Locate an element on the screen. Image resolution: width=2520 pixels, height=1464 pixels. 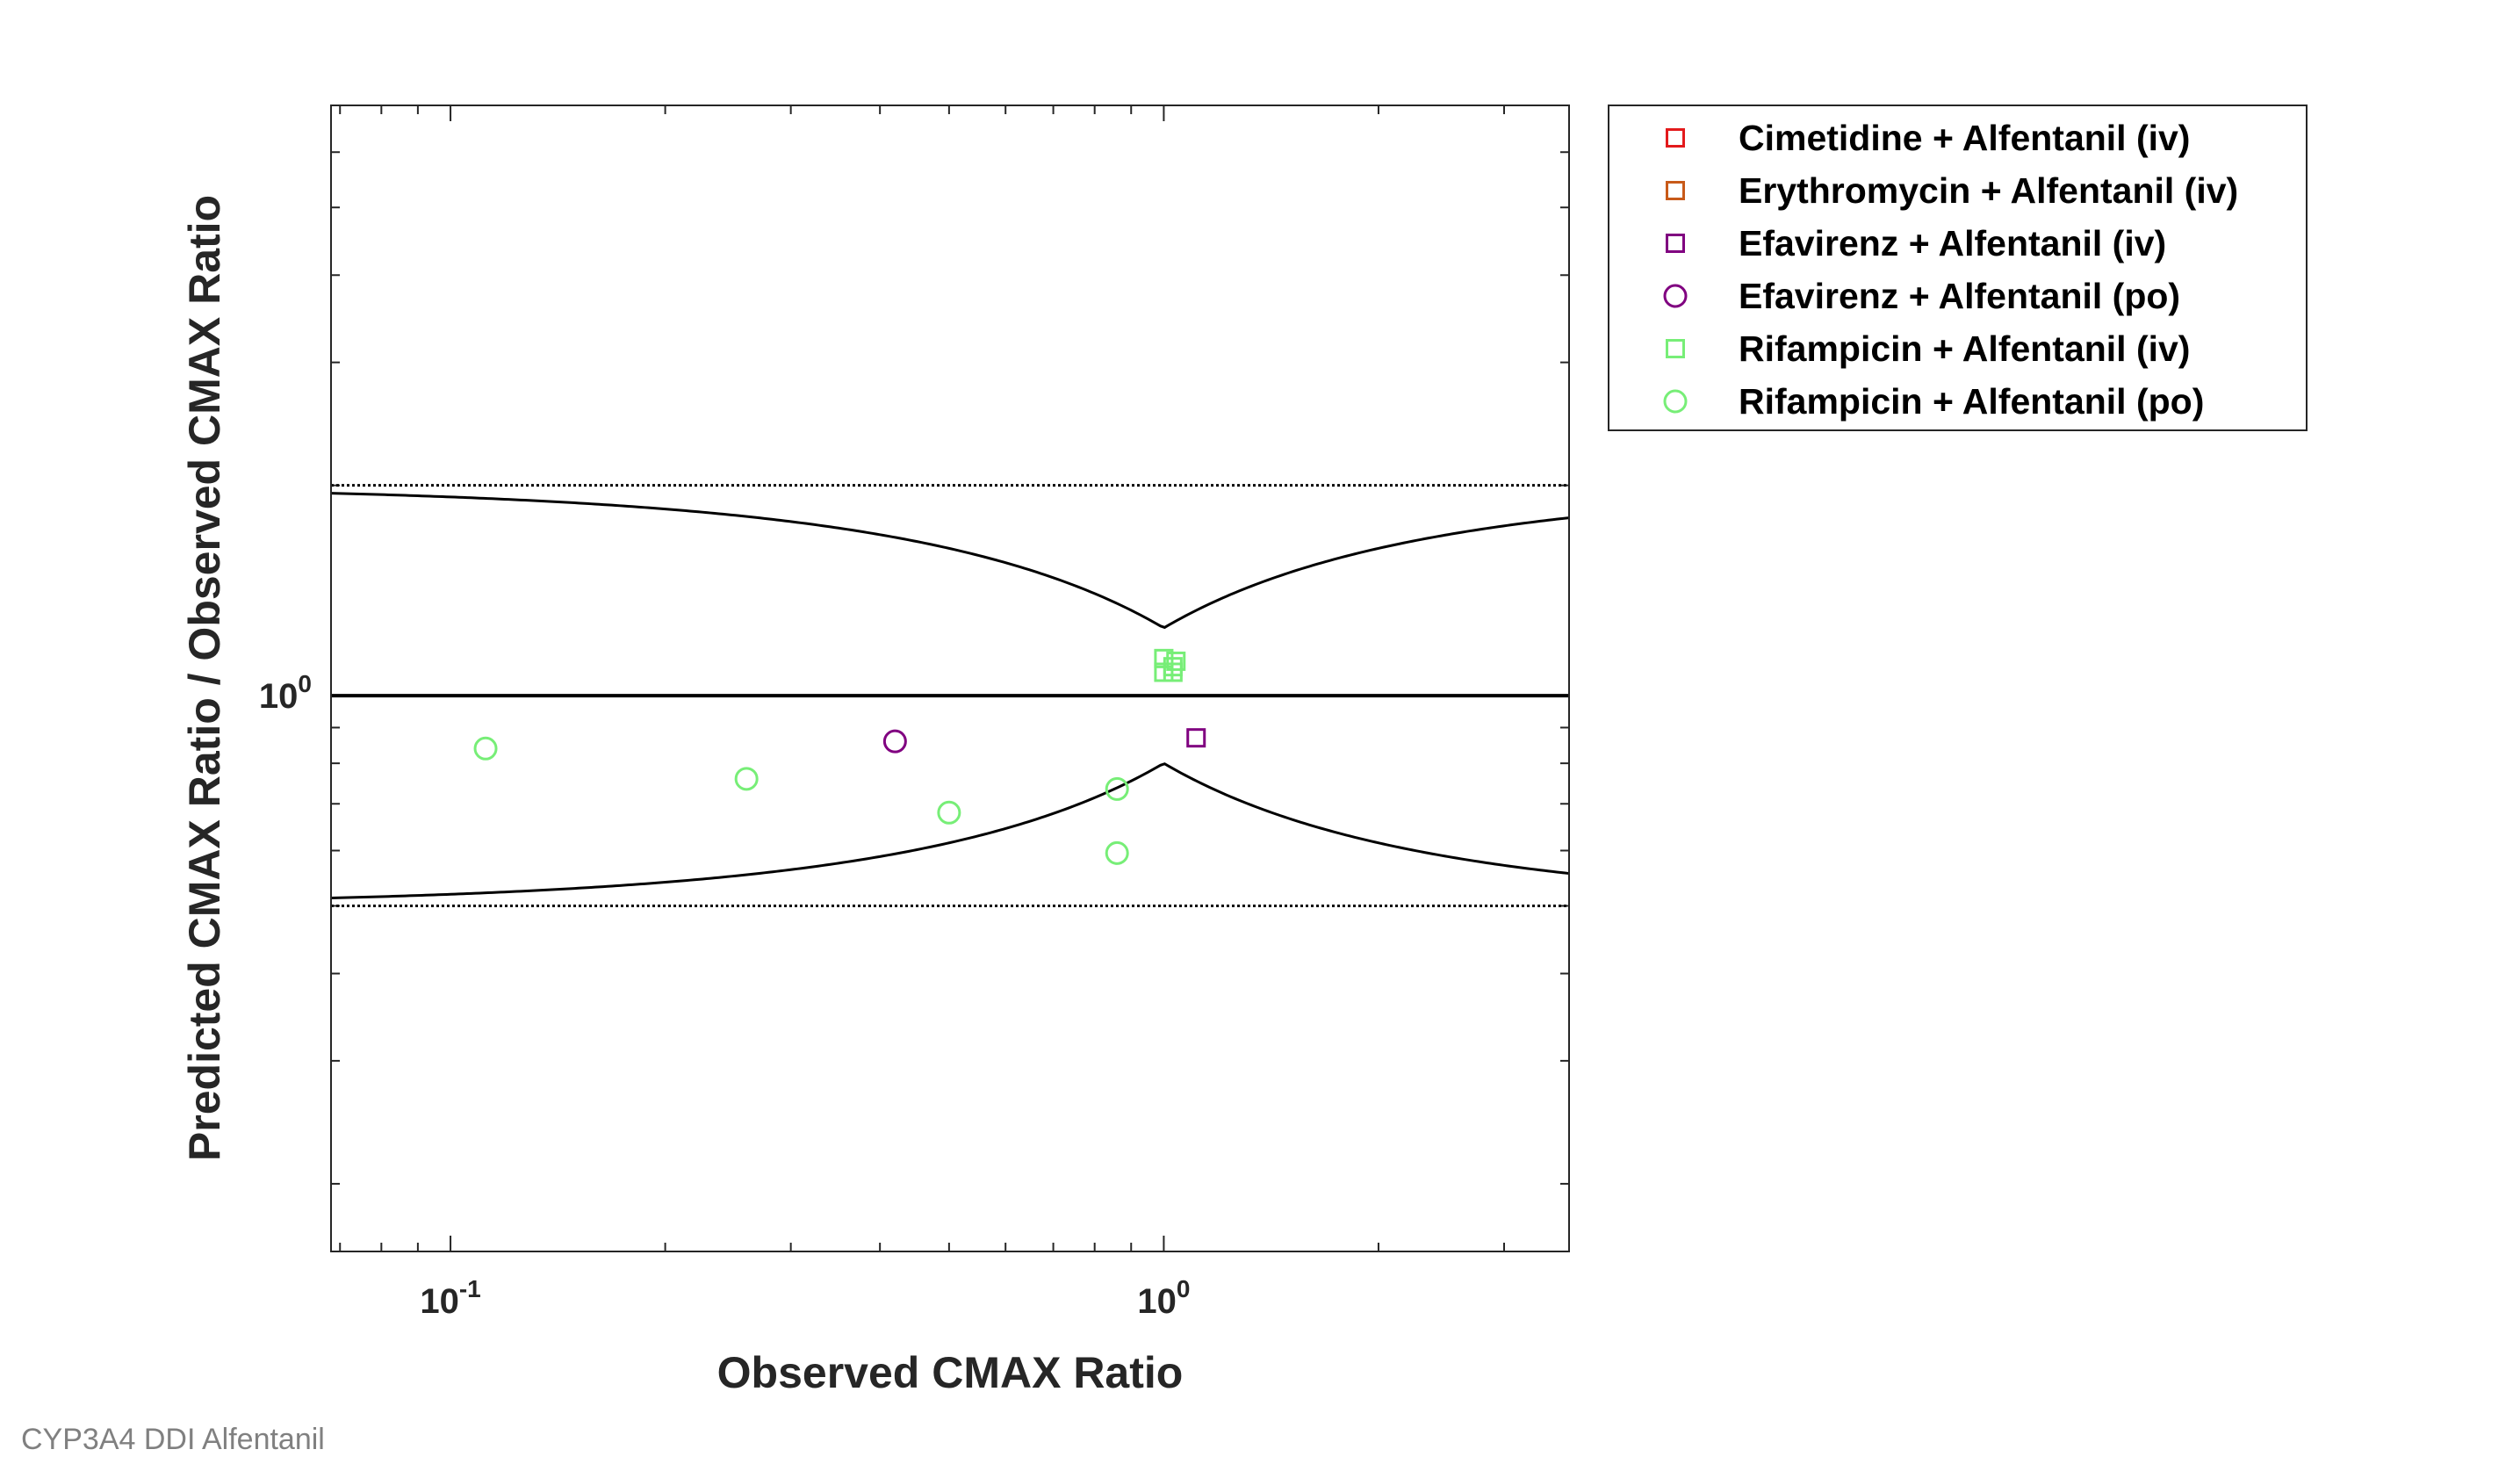
x-tick-label: 10⁻¹ is located at coordinates (450, 1298).